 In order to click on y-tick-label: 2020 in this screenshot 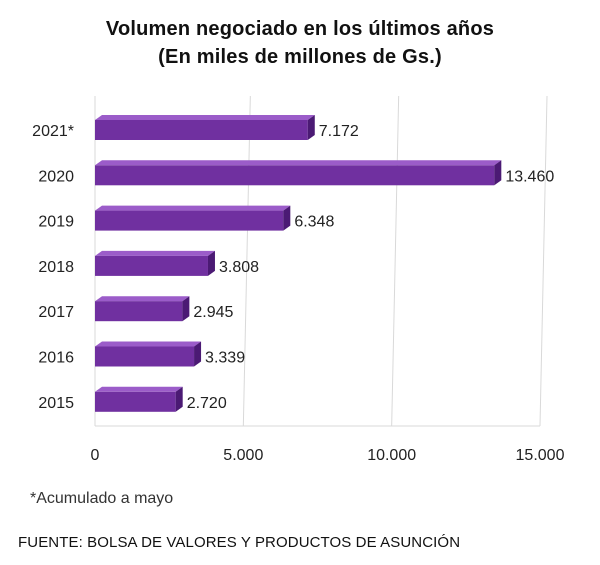, I will do `click(56, 176)`.